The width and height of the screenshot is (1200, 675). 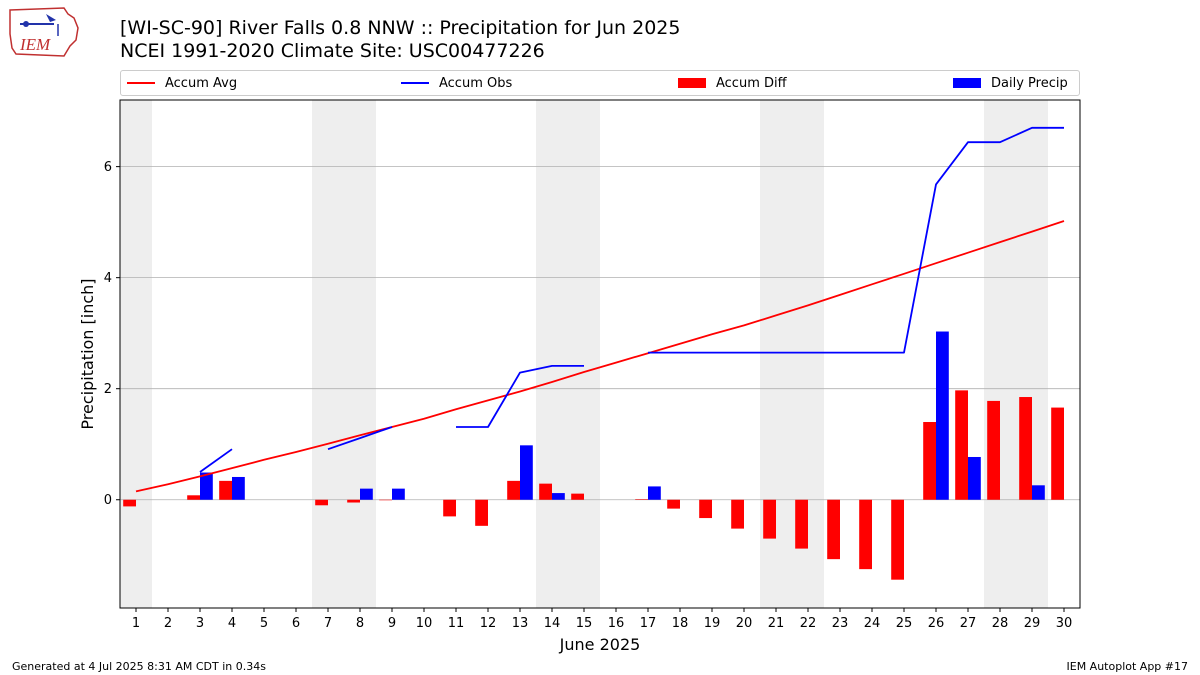 What do you see at coordinates (424, 623) in the screenshot?
I see `x-tick-label-10: 10` at bounding box center [424, 623].